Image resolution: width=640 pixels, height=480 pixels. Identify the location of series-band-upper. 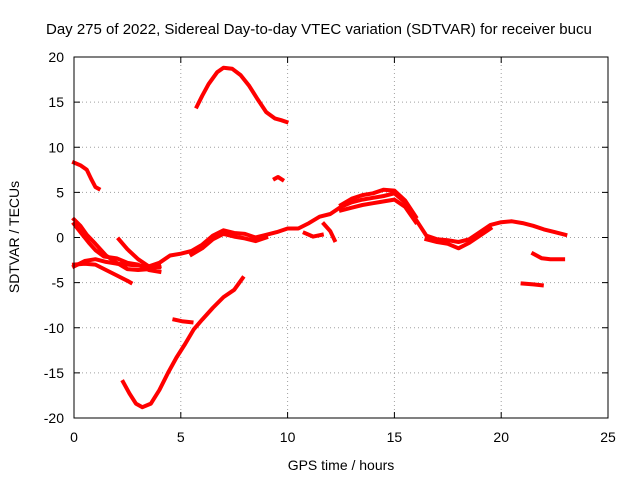
(378, 203).